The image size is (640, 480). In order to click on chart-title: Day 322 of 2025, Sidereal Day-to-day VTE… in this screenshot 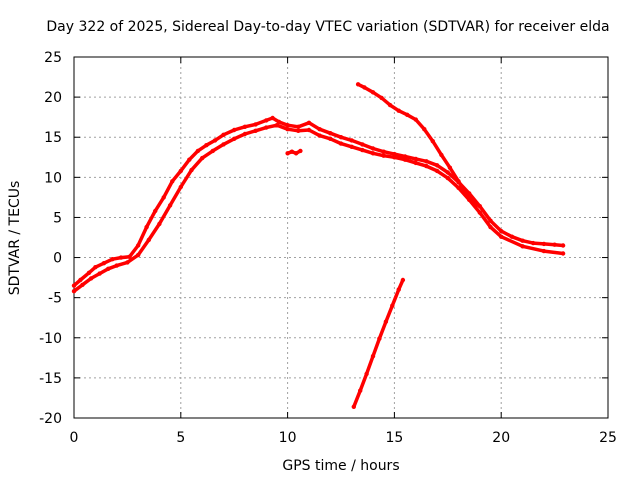, I will do `click(327, 27)`.